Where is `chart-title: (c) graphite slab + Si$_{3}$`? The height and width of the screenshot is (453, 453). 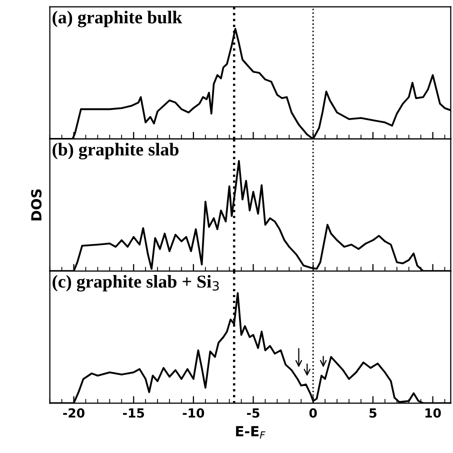 chart-title: (c) graphite slab + Si$_{3}$ is located at coordinates (135, 283).